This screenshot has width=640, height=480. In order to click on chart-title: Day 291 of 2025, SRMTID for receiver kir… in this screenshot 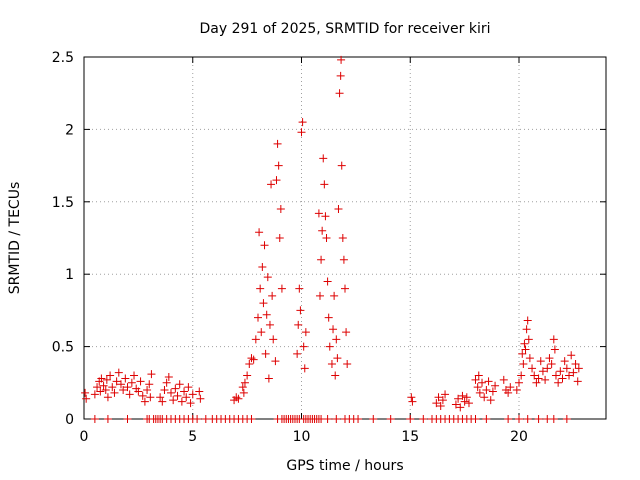, I will do `click(344, 29)`.